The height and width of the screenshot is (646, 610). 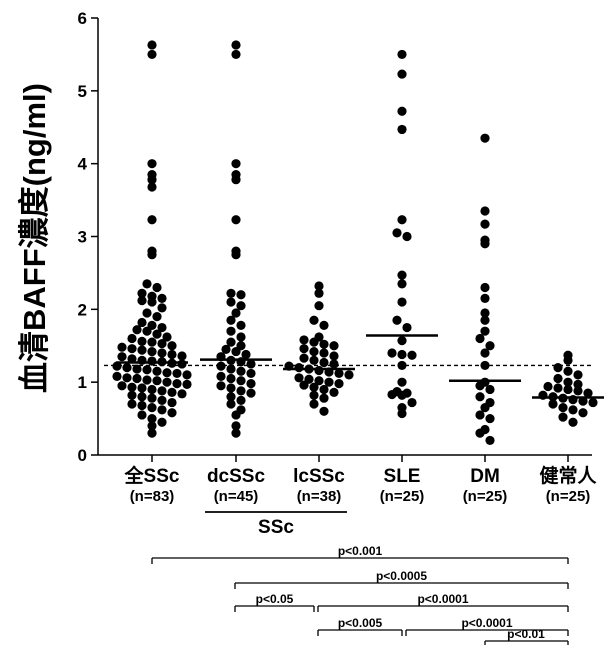 What do you see at coordinates (319, 496) in the screenshot?
I see `category-n-label: (n=38)` at bounding box center [319, 496].